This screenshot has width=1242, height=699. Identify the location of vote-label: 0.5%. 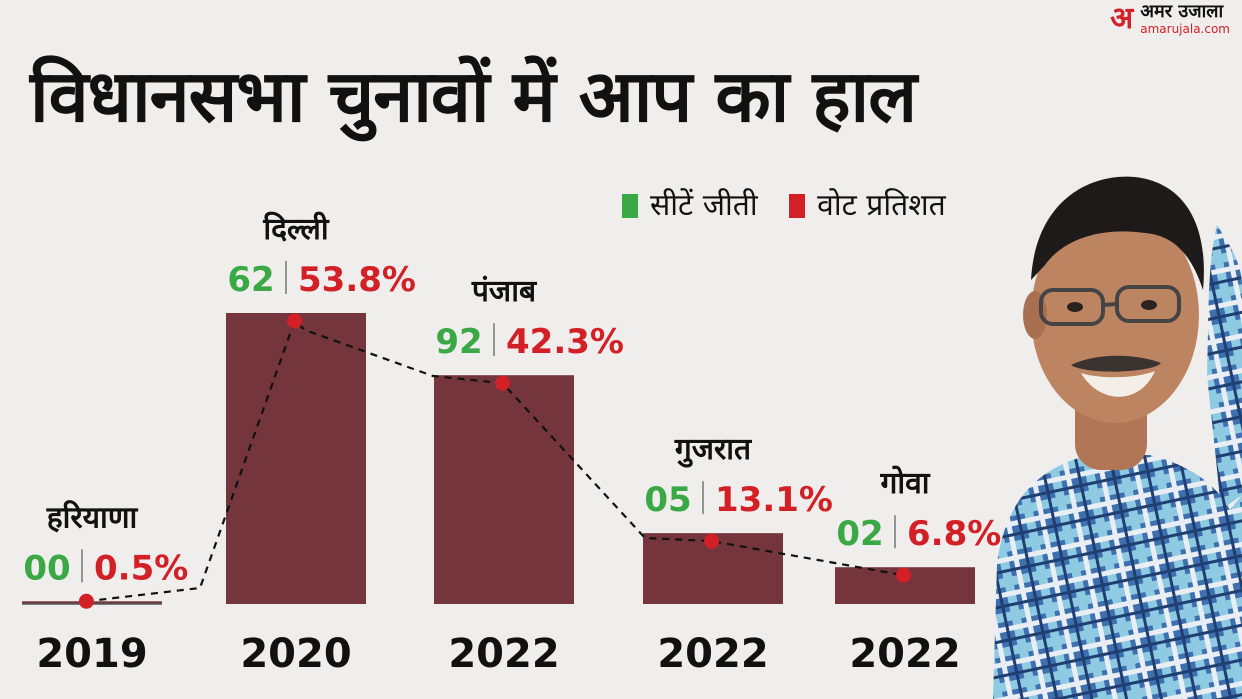
(141, 568).